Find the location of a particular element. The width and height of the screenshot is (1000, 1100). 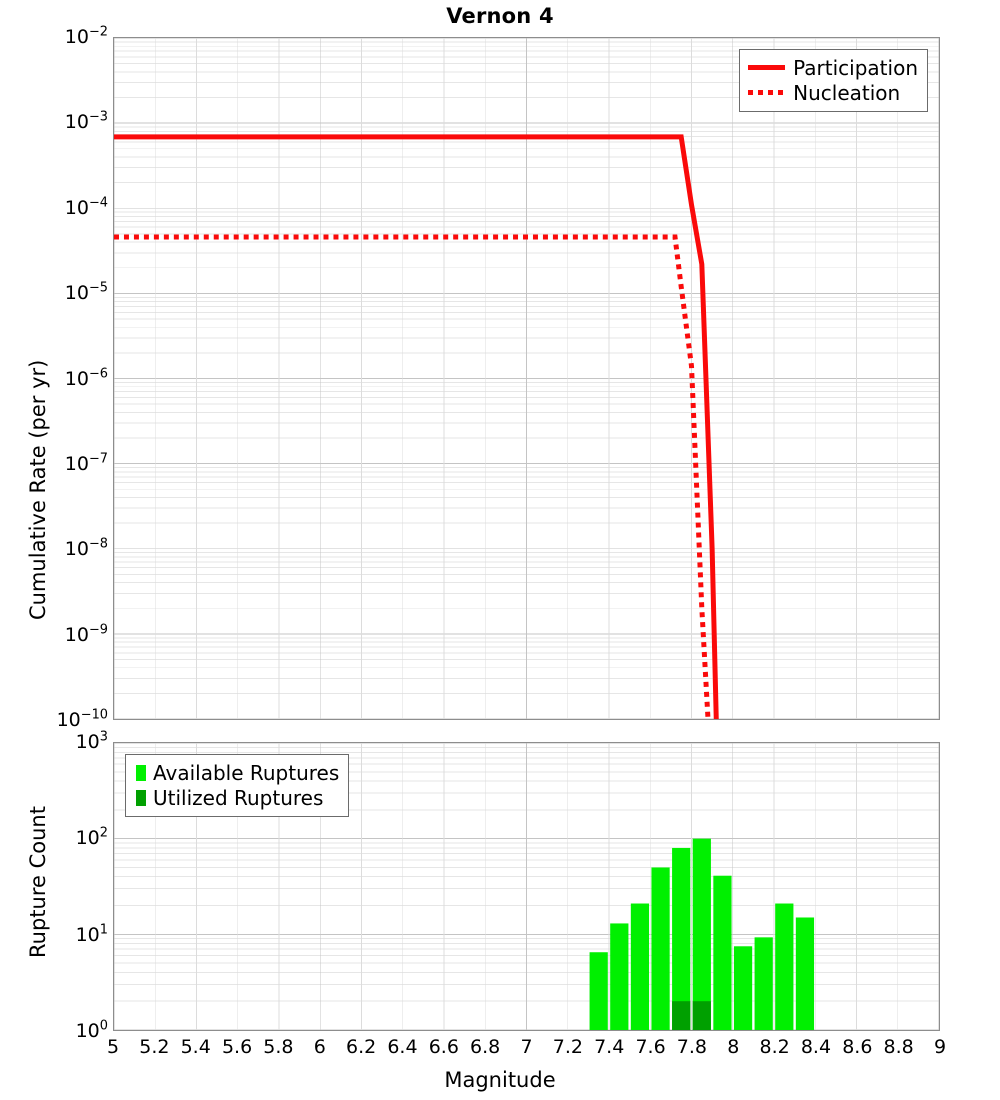

xtick-label: 8.8 is located at coordinates (898, 1047).